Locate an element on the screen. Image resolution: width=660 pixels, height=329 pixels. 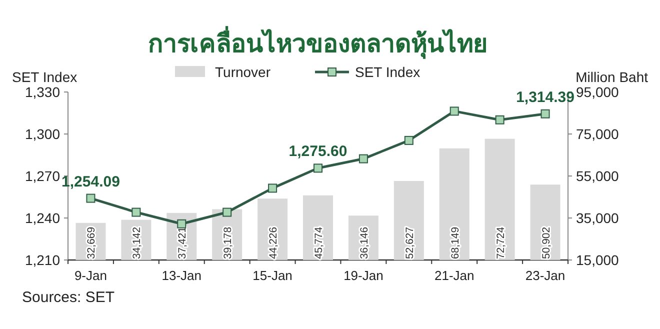
x-tick-label: 13-Jan is located at coordinates (182, 275).